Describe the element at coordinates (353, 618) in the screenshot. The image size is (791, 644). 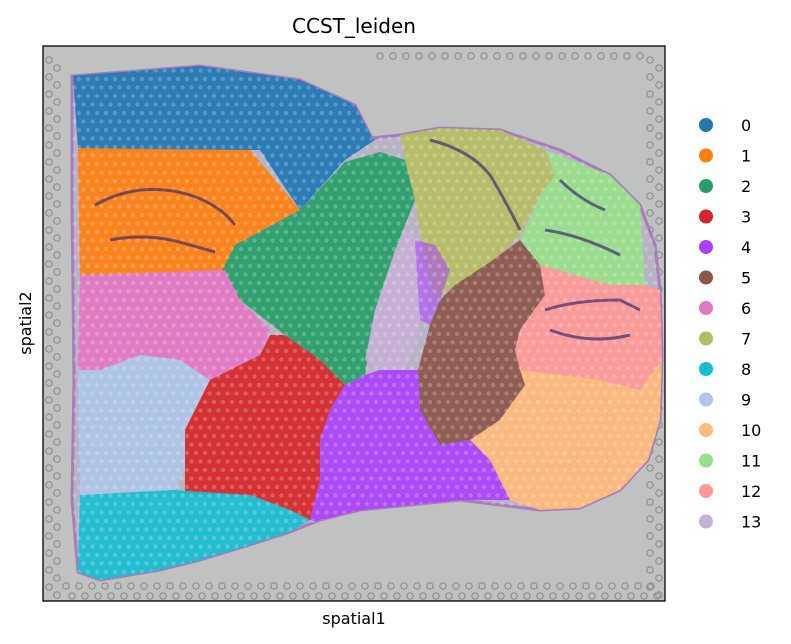
I see `x-axis-label: spatial1` at that location.